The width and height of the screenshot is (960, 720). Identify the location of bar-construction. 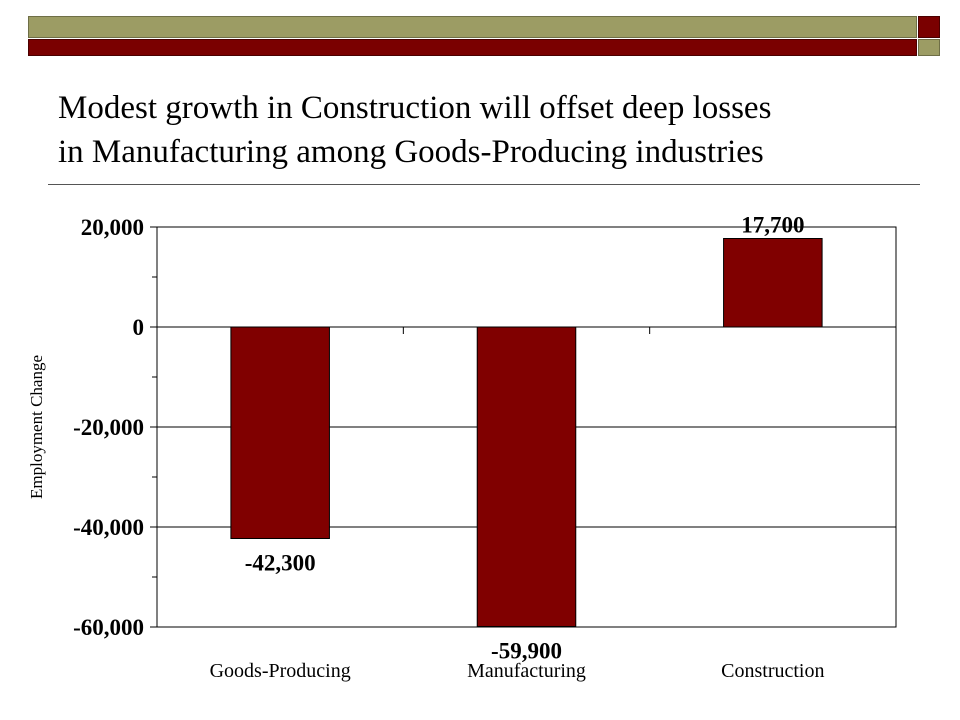
(773, 283).